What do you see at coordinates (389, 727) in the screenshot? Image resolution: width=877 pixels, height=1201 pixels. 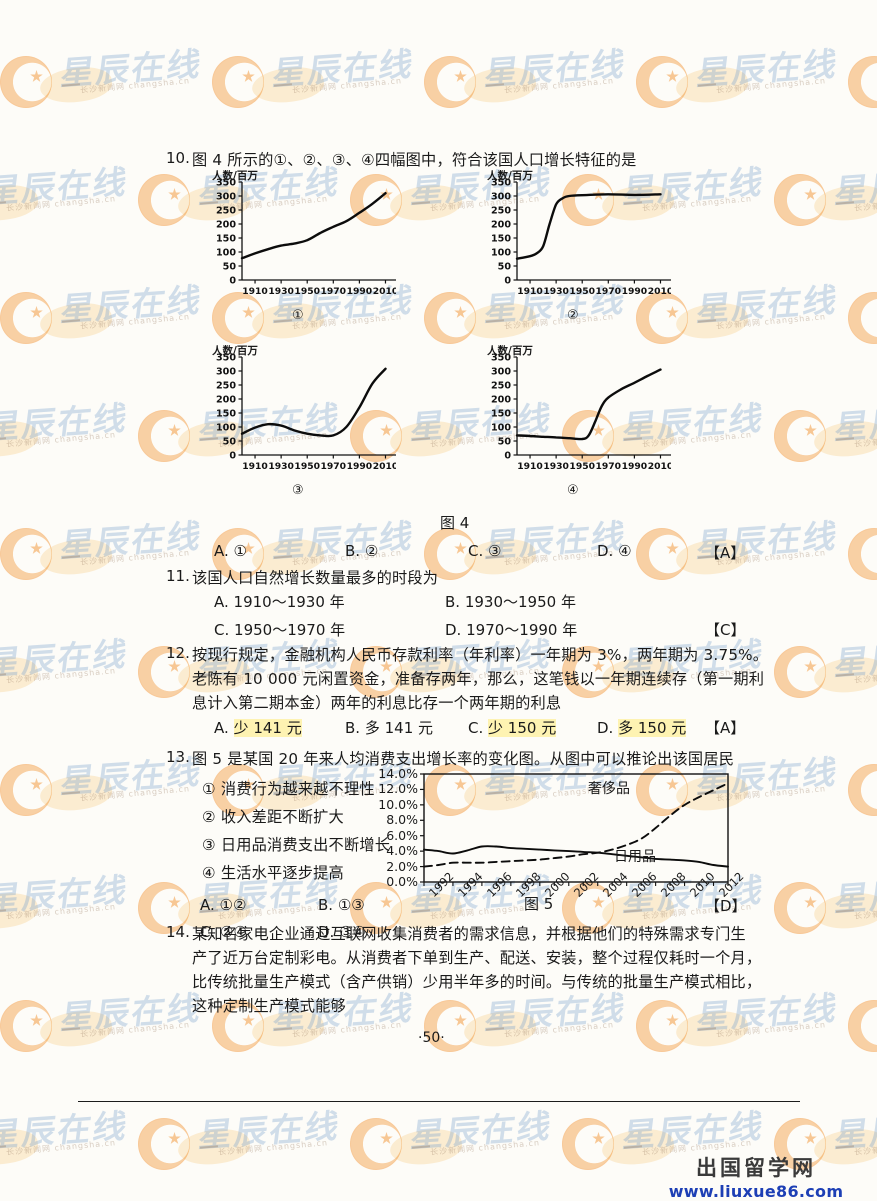 I see `q12-option-b: B. 多 141 元` at bounding box center [389, 727].